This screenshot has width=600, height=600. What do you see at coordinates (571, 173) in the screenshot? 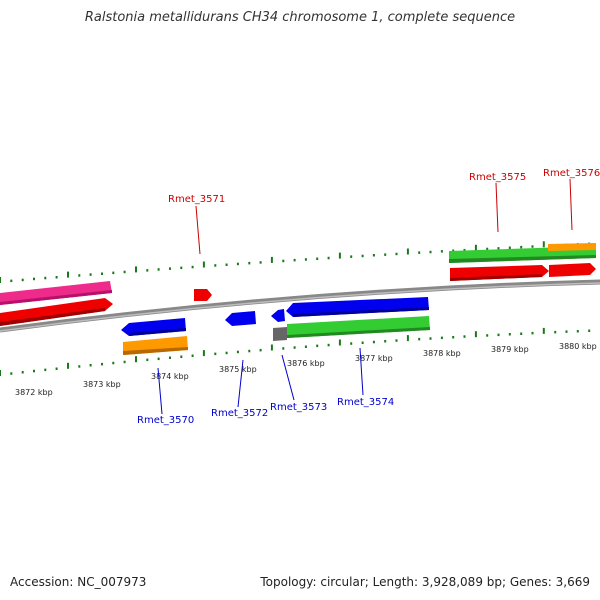
I see `gene-label-rmet-3576: Rmet_3576` at bounding box center [571, 173].